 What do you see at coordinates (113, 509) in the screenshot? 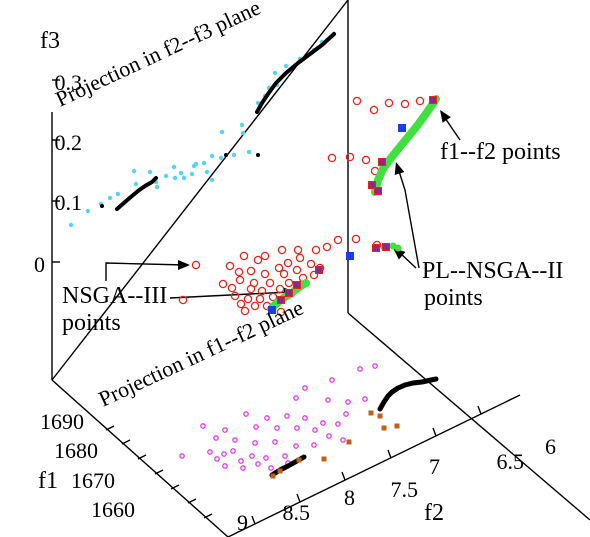
I see `f1-tick-label: 1660` at bounding box center [113, 509].